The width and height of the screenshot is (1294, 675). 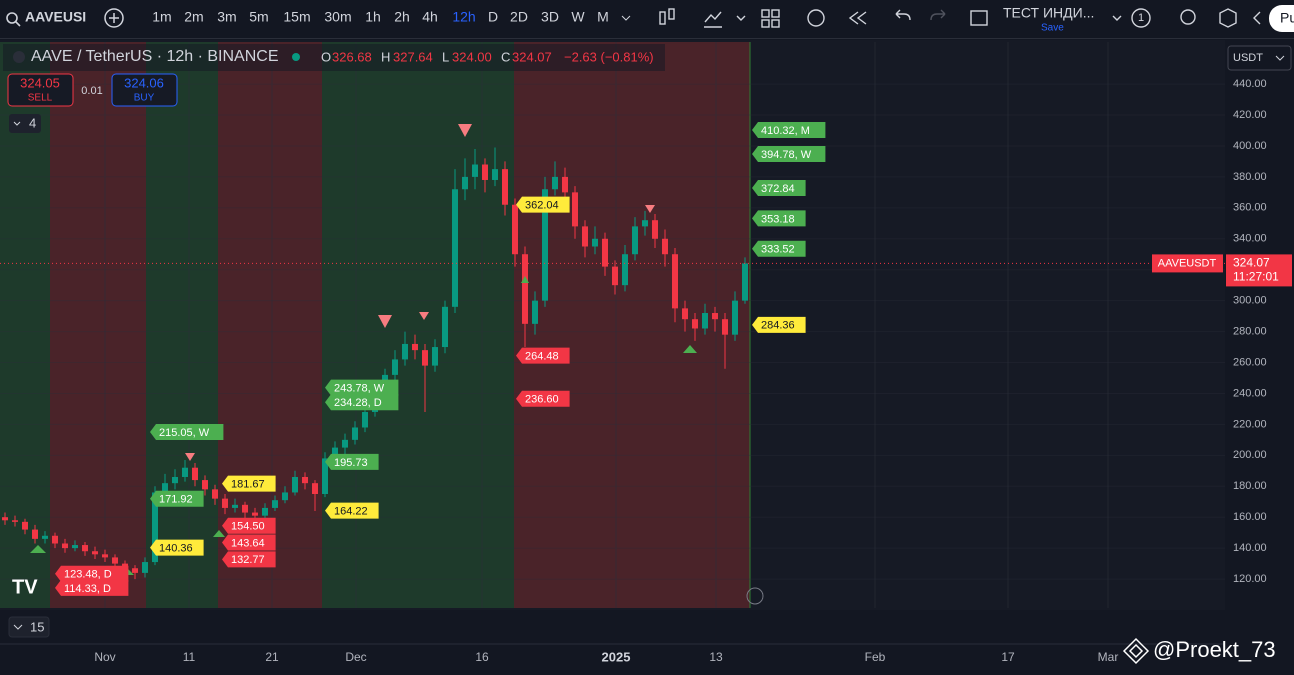 I want to click on level-label: 171.92, so click(x=176, y=500).